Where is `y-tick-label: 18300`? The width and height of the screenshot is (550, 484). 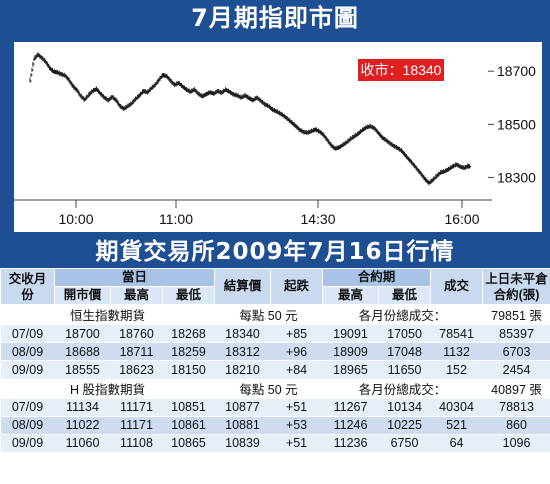 y-tick-label: 18300 is located at coordinates (516, 177).